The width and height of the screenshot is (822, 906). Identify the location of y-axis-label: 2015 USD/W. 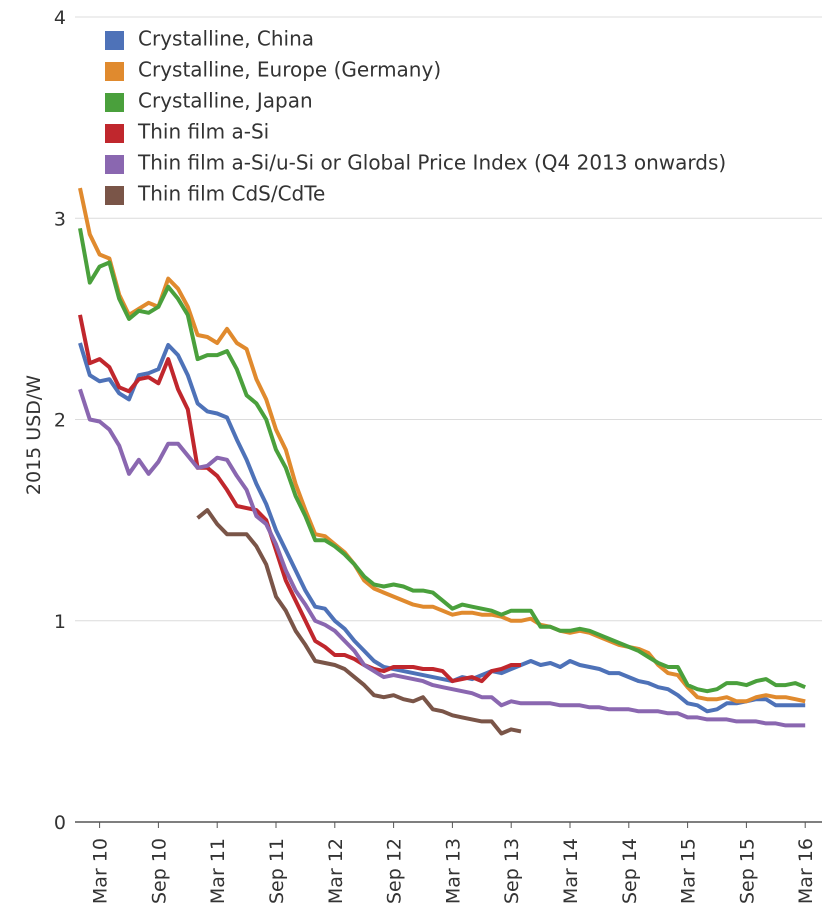
(34, 435).